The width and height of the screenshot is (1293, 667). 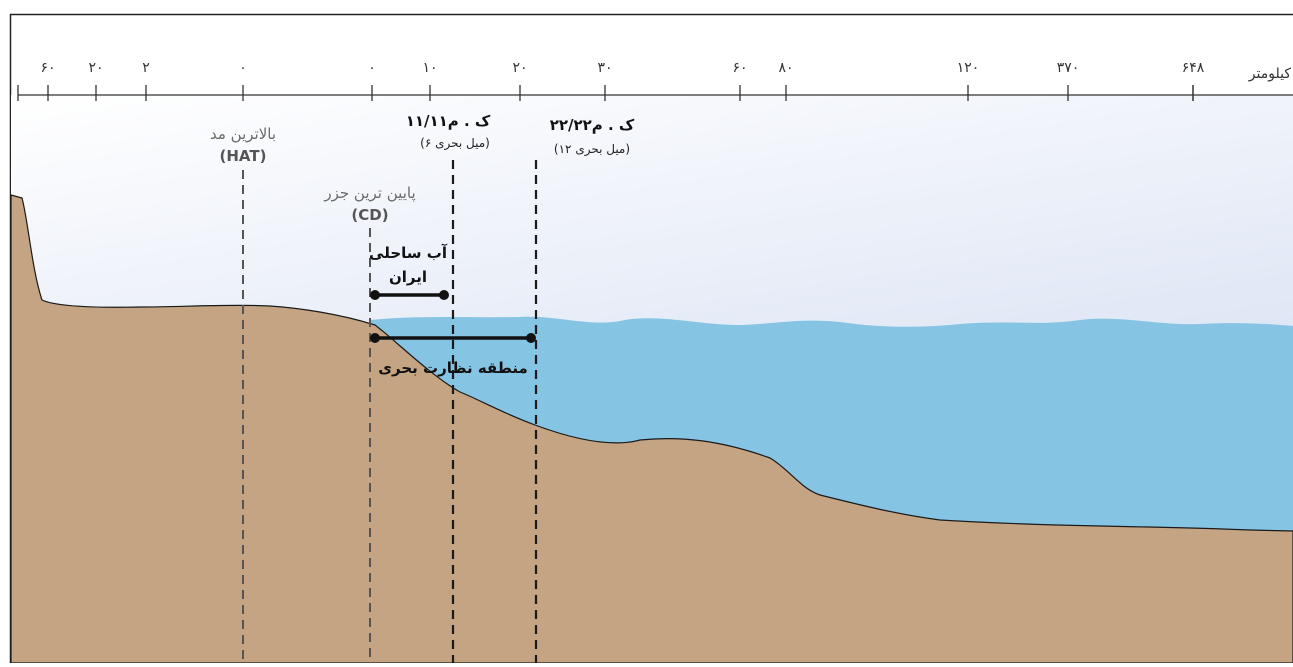 What do you see at coordinates (531, 338) in the screenshot?
I see `supervision-end-dot` at bounding box center [531, 338].